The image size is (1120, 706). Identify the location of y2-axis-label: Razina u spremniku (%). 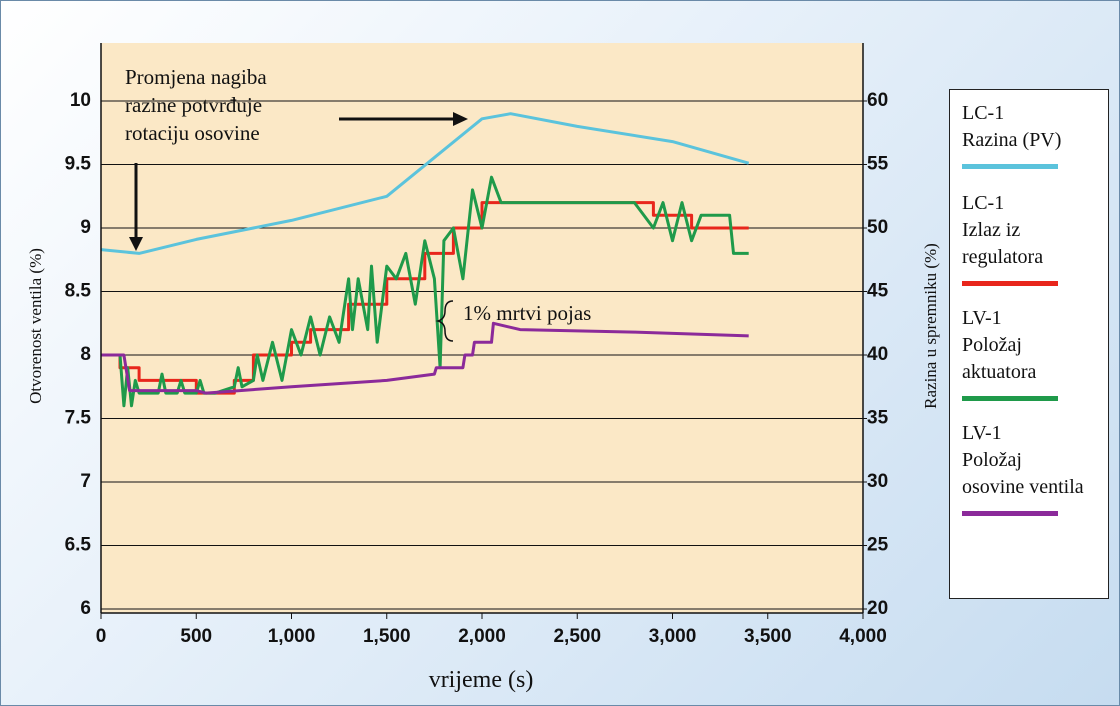
(930, 326).